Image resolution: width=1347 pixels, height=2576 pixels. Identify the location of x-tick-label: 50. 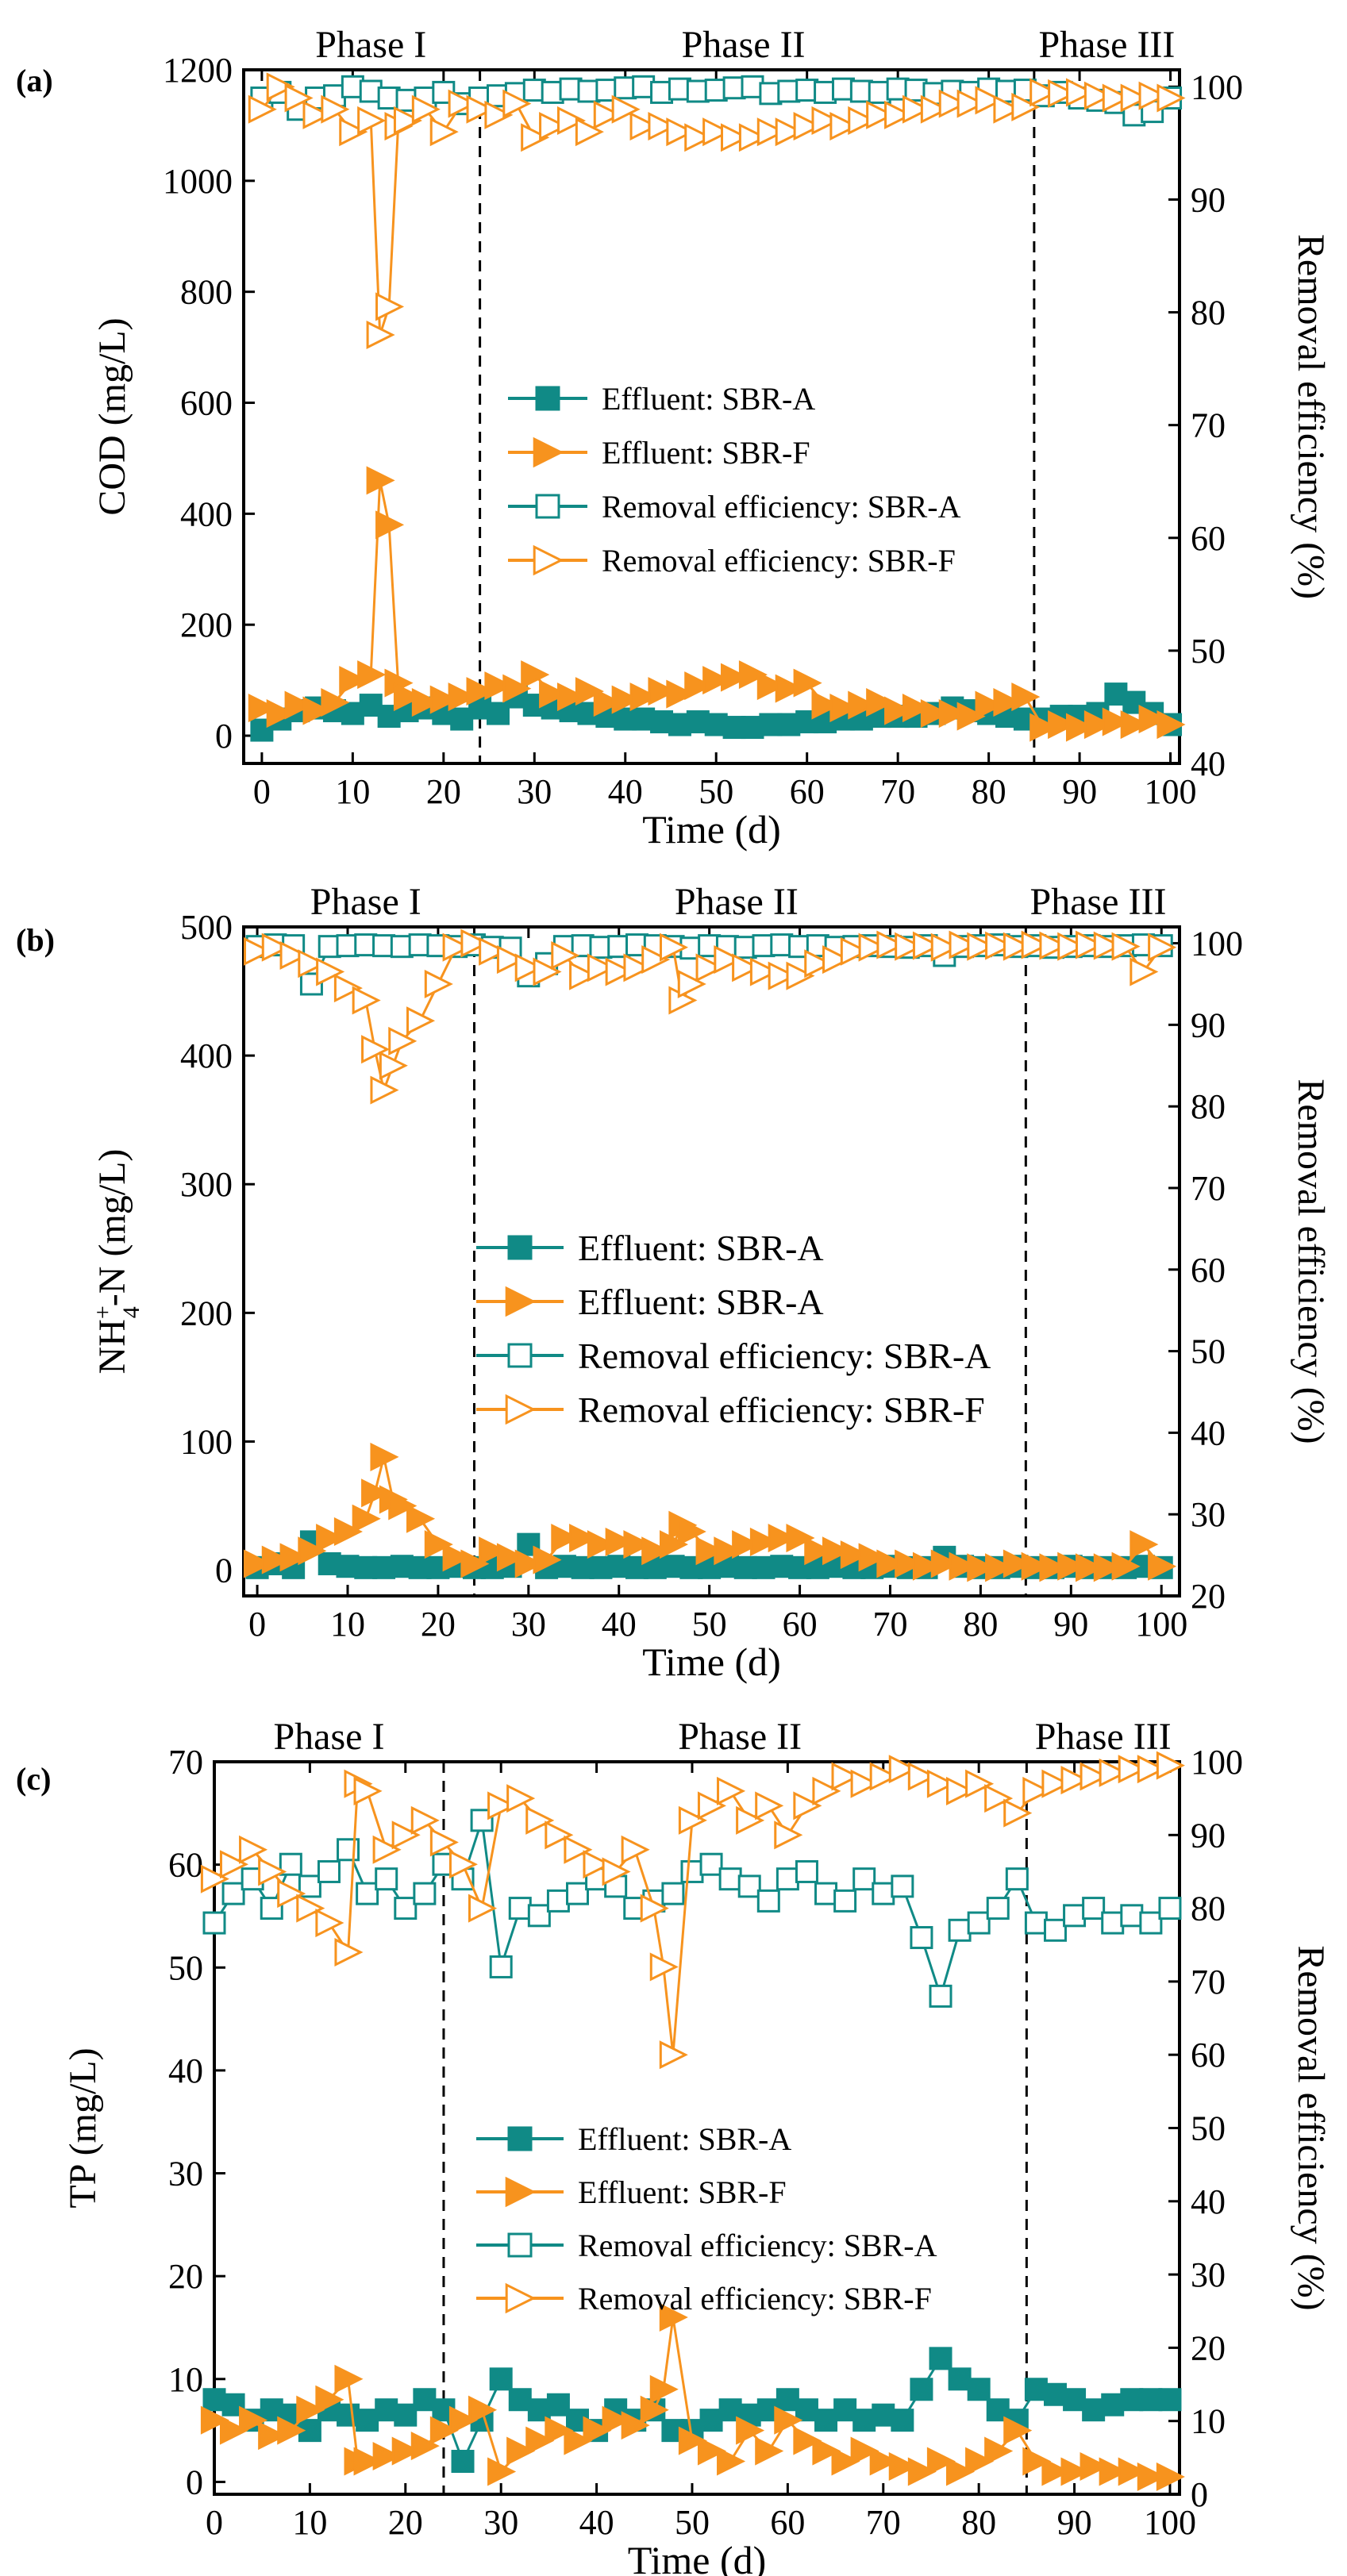
(716, 791).